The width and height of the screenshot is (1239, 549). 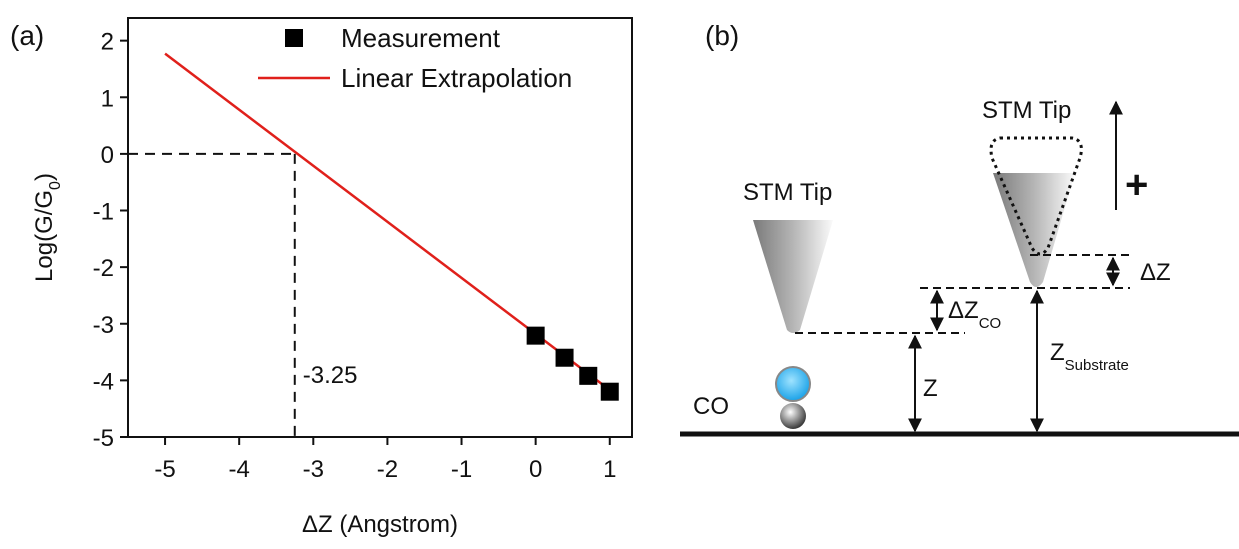 I want to click on x-tick-label: -3, so click(x=313, y=469).